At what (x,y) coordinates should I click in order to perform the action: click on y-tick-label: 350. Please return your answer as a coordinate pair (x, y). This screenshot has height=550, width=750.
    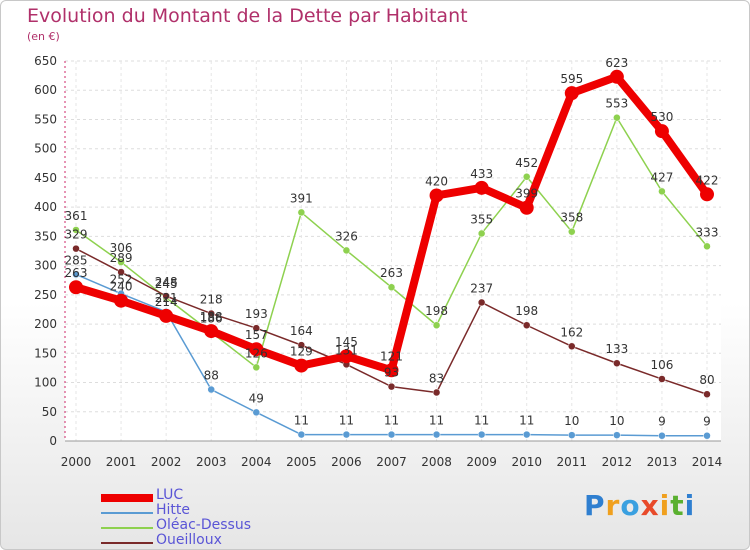
    Looking at the image, I should click on (45, 236).